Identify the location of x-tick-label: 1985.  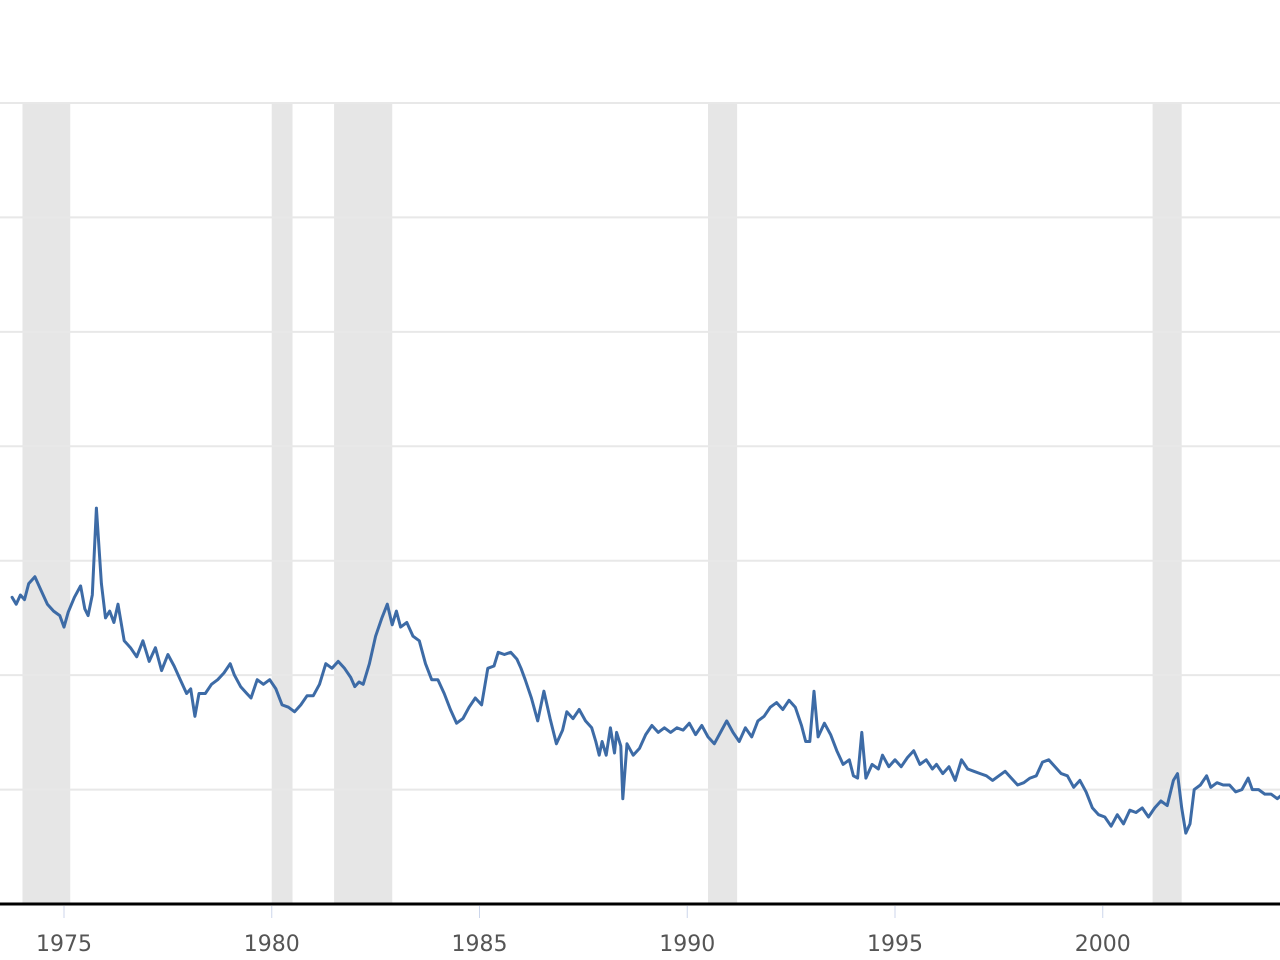
(480, 944).